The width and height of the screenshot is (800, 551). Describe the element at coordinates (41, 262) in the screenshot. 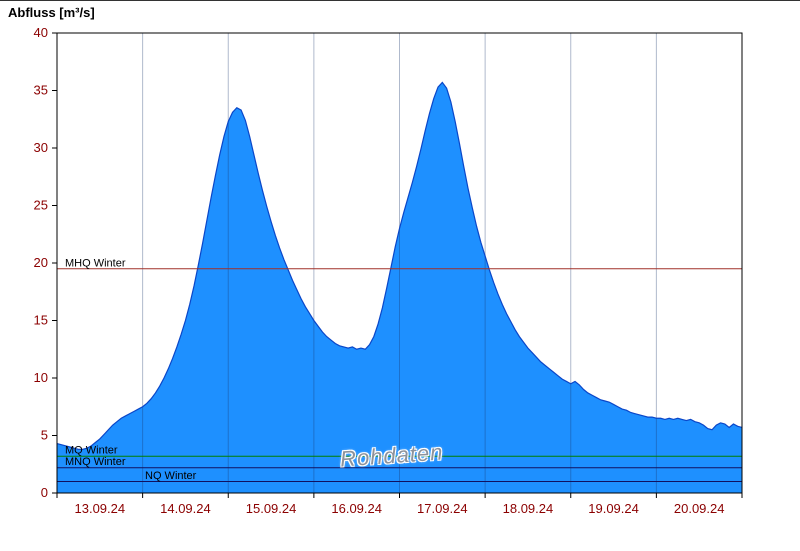

I see `y-tick-label: 20` at that location.